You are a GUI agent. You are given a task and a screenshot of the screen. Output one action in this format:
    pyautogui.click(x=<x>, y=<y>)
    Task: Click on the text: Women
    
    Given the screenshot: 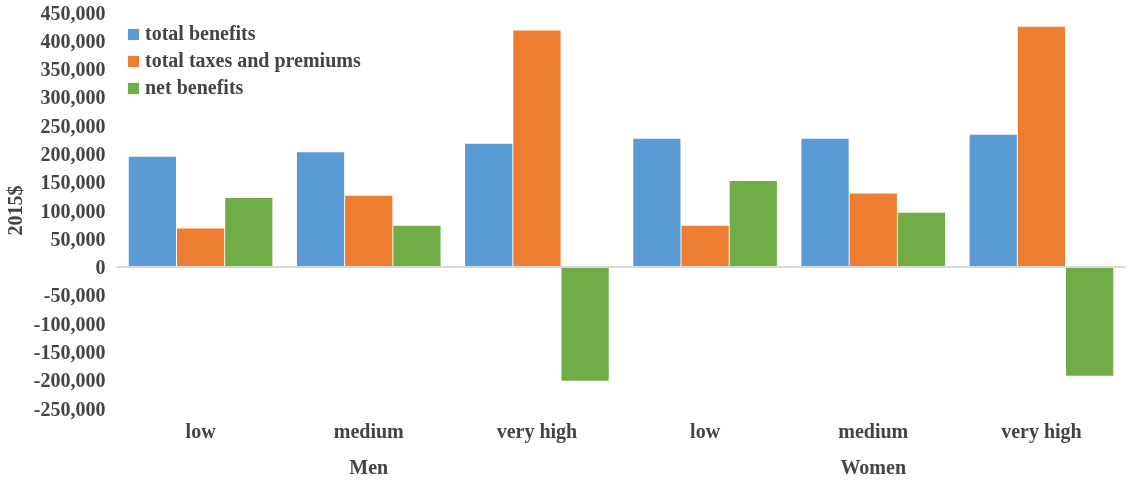 What is the action you would take?
    pyautogui.click(x=873, y=466)
    